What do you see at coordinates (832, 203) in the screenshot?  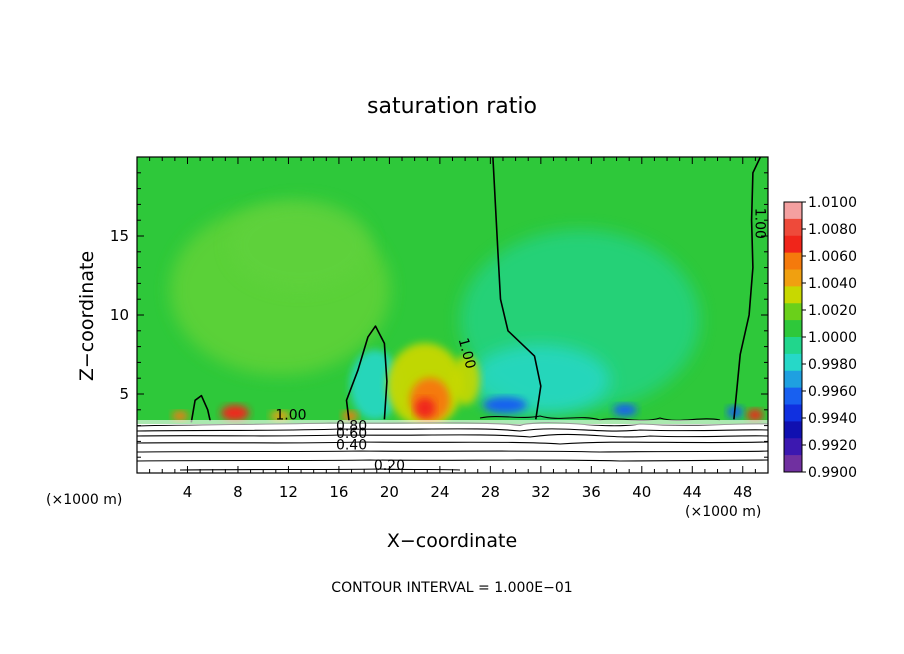 I see `colorbar-label: 1.0100` at bounding box center [832, 203].